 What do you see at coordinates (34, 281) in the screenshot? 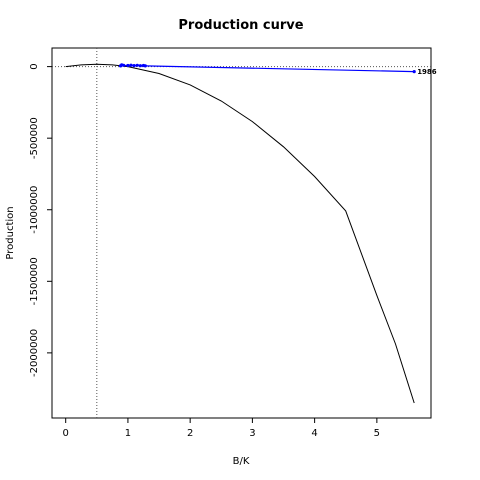
I see `y-tick-label: -1500000` at bounding box center [34, 281].